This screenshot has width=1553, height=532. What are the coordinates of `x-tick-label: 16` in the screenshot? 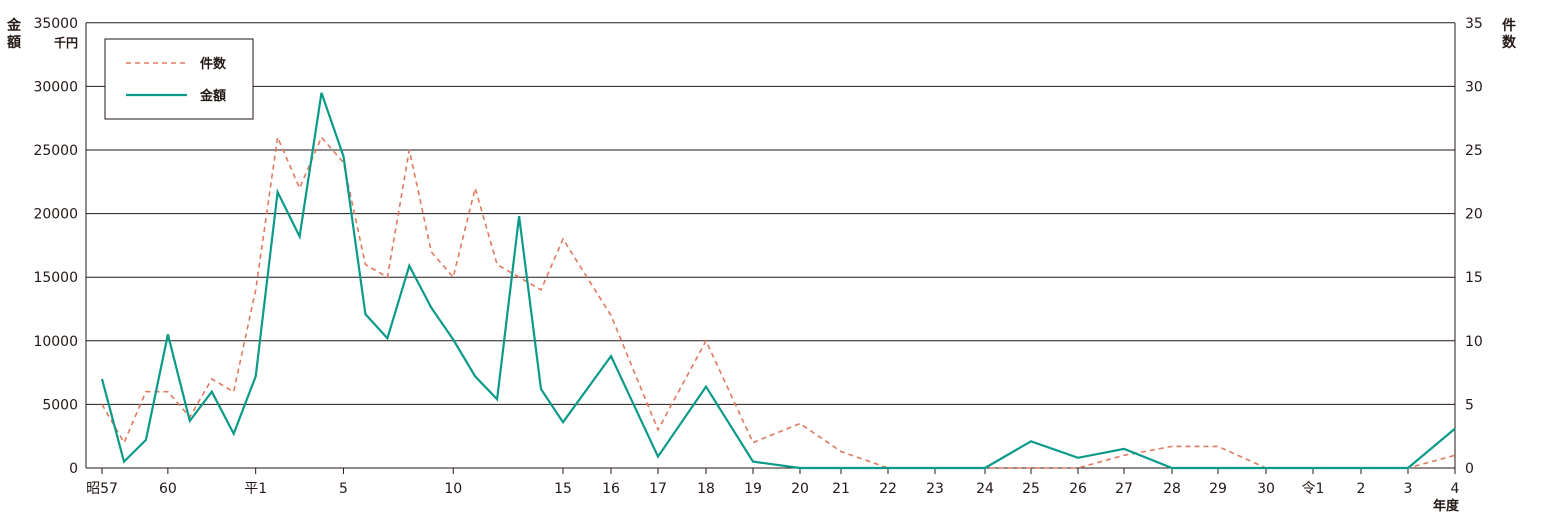 It's located at (611, 489).